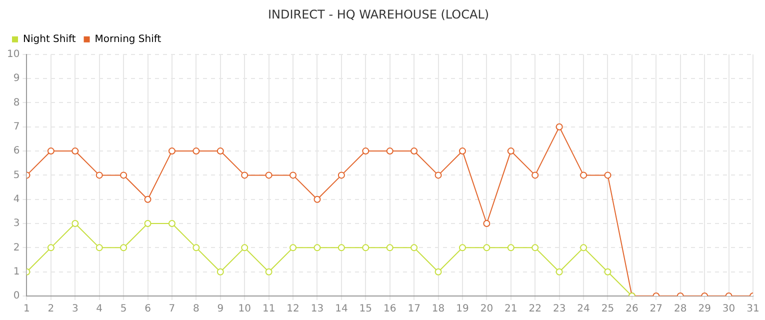  Describe the element at coordinates (317, 309) in the screenshot. I see `x-tick-label: 13` at that location.